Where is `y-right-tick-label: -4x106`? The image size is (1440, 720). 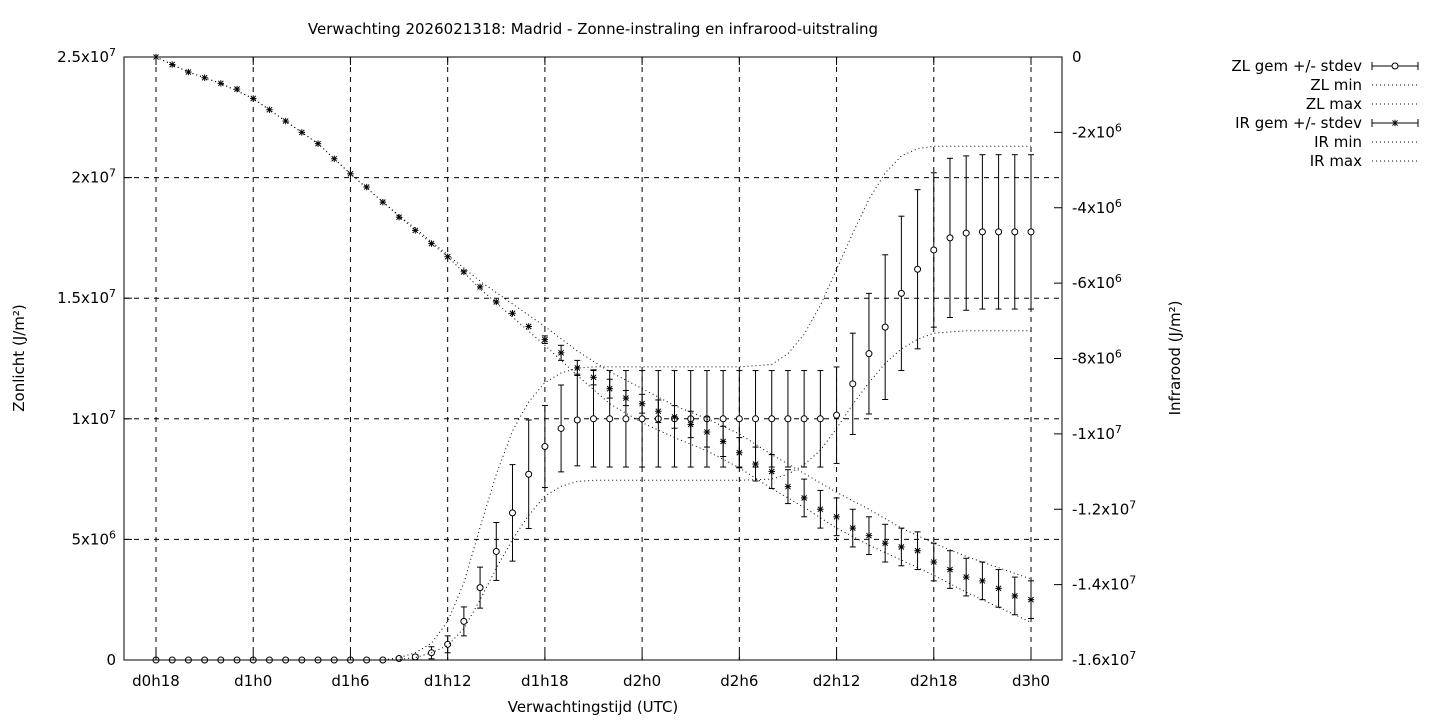 y-right-tick-label: -4x106 is located at coordinates (1097, 207).